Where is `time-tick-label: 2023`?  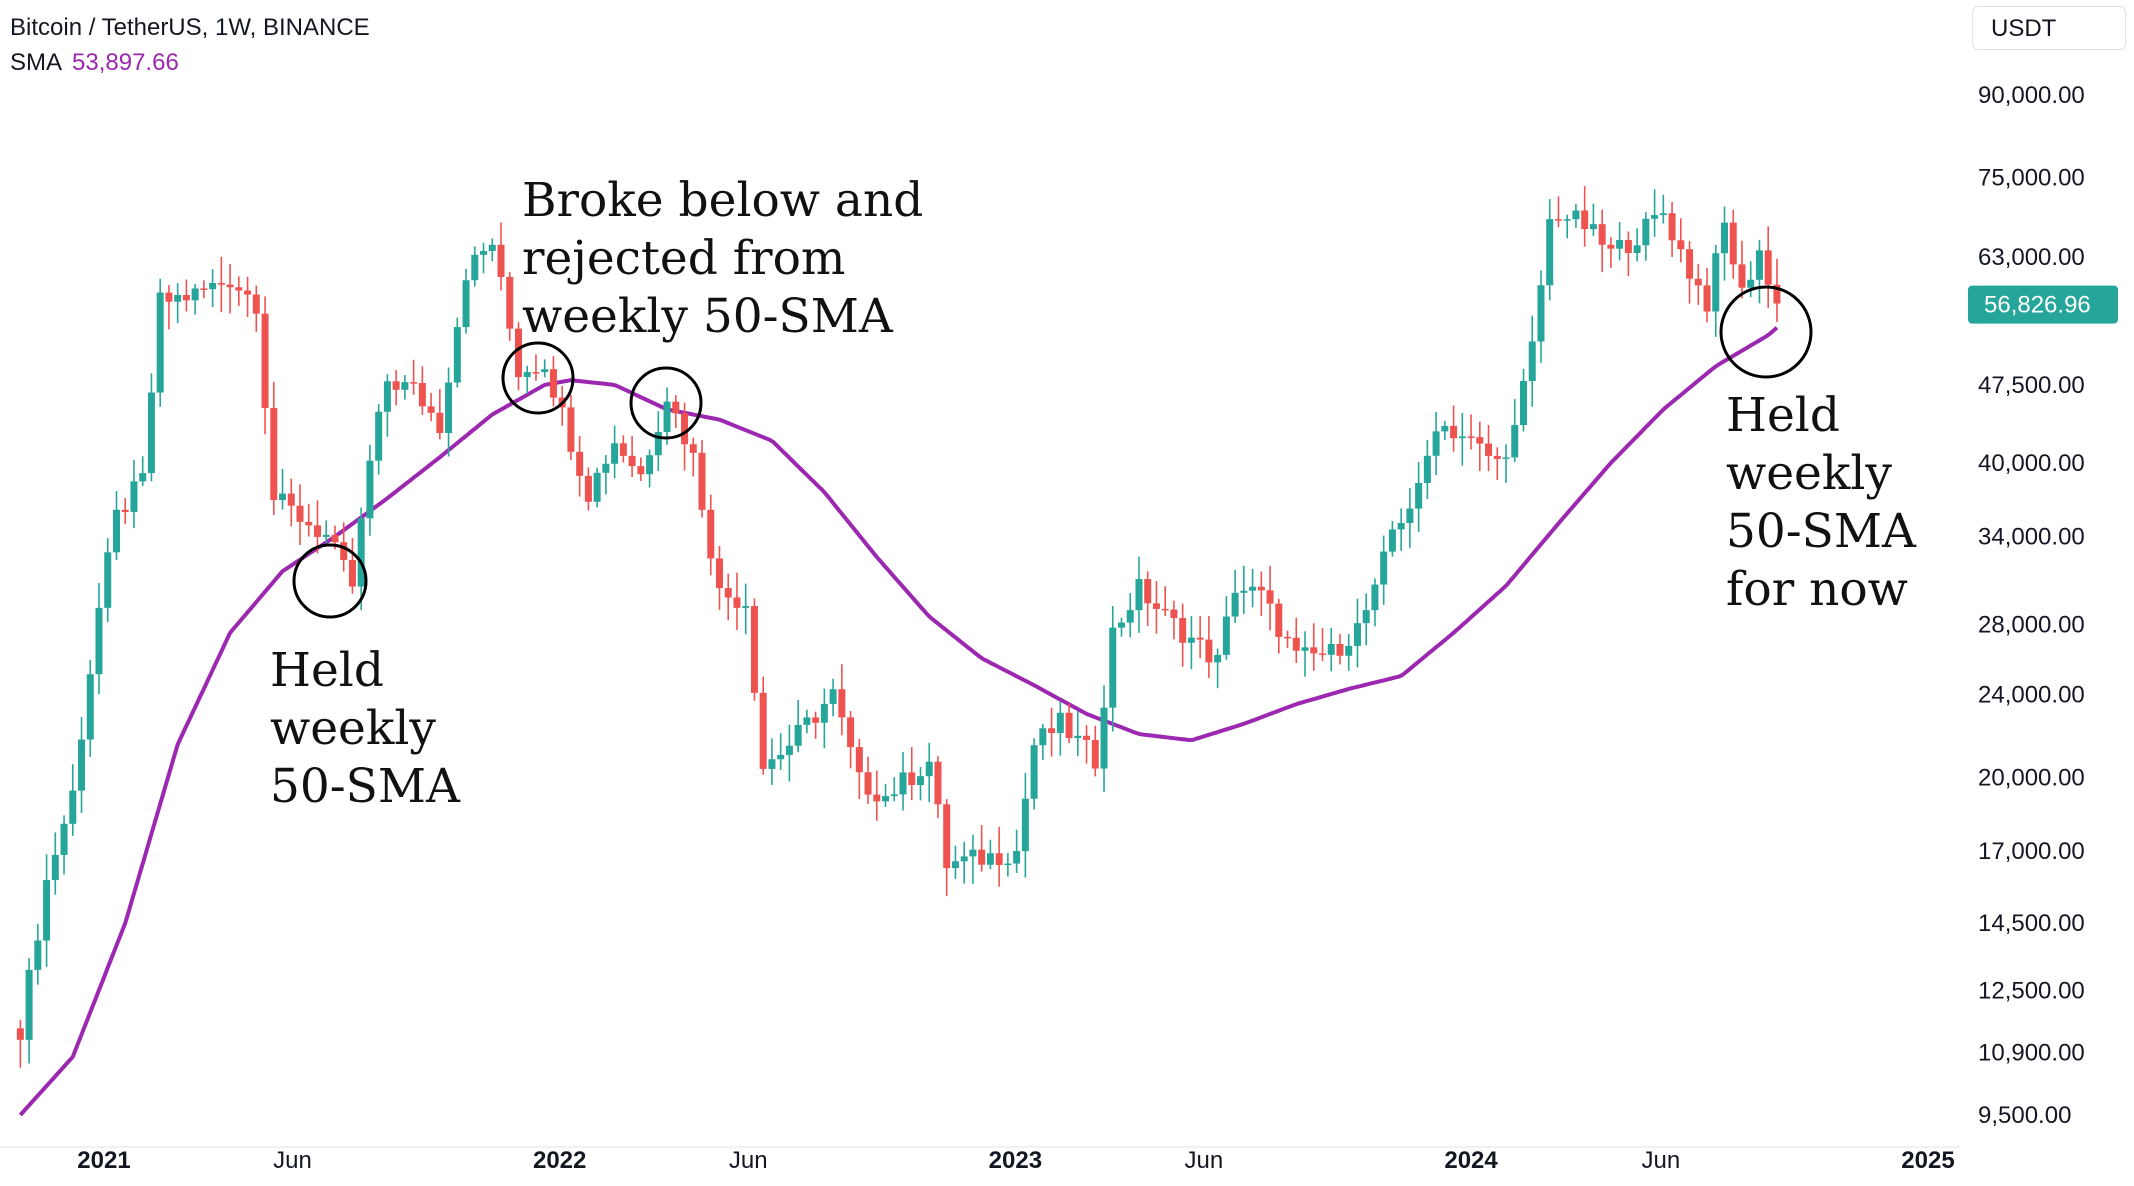
time-tick-label: 2023 is located at coordinates (1015, 1160).